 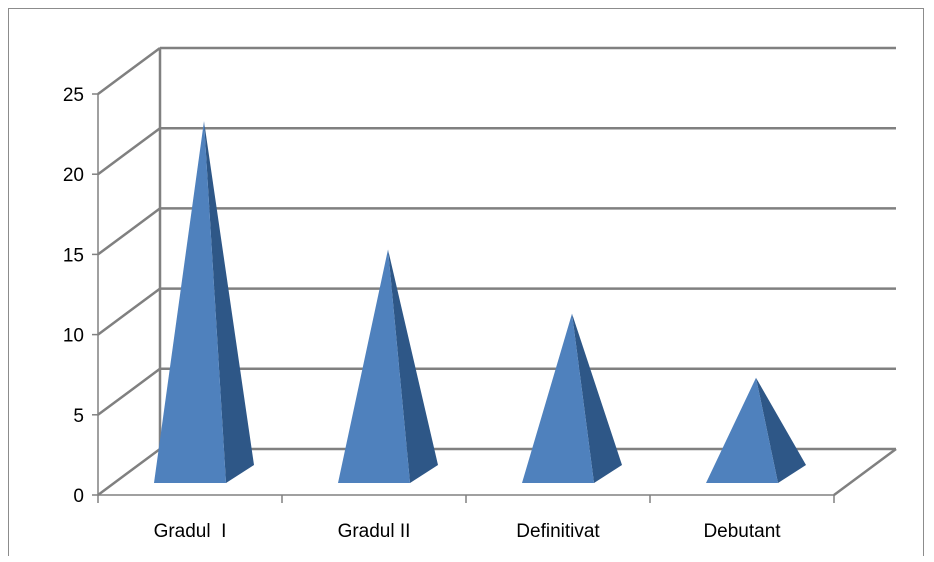 What do you see at coordinates (78, 416) in the screenshot?
I see `y-tick-label: 5` at bounding box center [78, 416].